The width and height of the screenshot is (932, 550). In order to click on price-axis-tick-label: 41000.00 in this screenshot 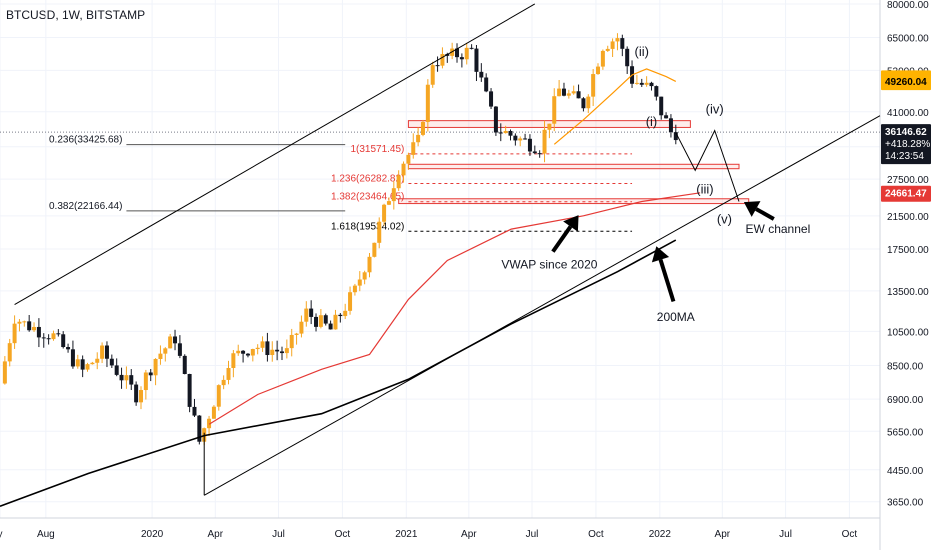, I will do `click(908, 113)`.